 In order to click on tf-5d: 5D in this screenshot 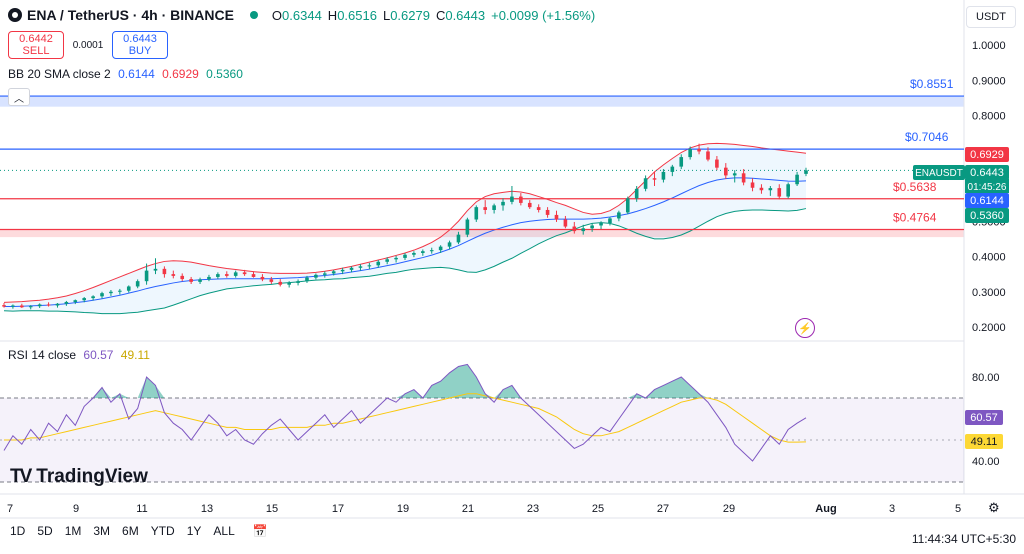, I will do `click(45, 531)`.